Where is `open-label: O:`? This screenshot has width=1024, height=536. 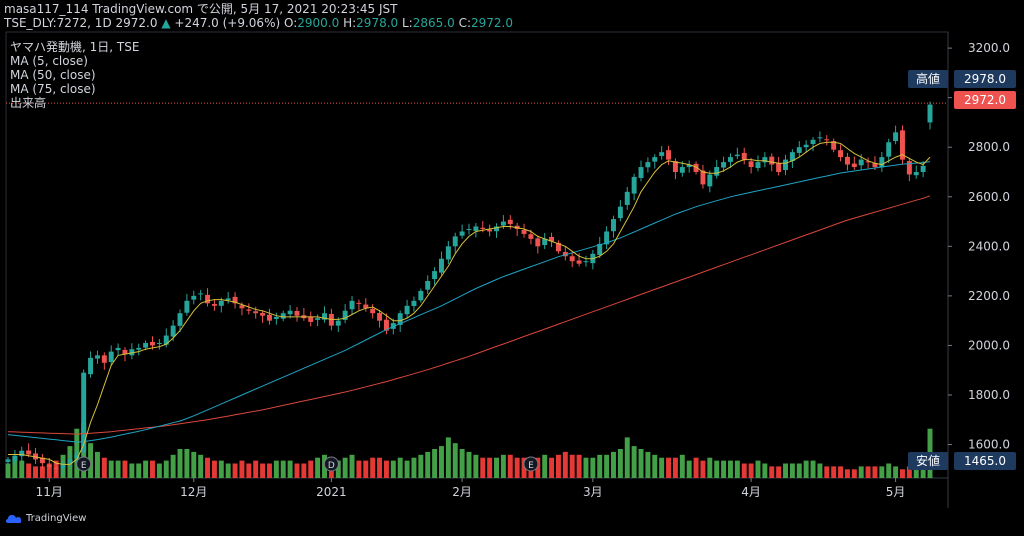 open-label: O: is located at coordinates (290, 23).